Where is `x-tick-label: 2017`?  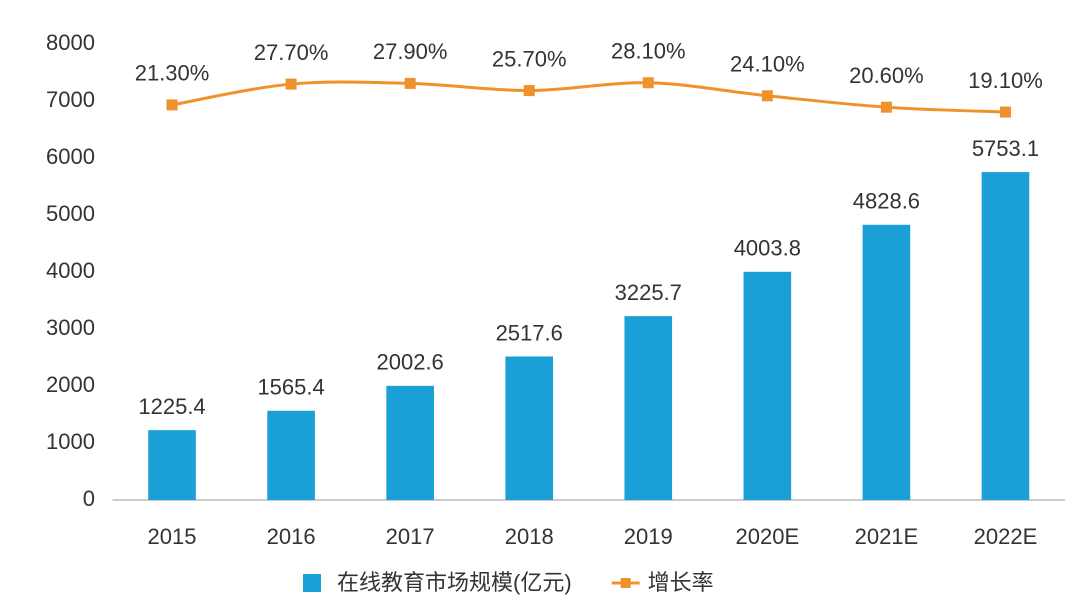
x-tick-label: 2017 is located at coordinates (410, 536).